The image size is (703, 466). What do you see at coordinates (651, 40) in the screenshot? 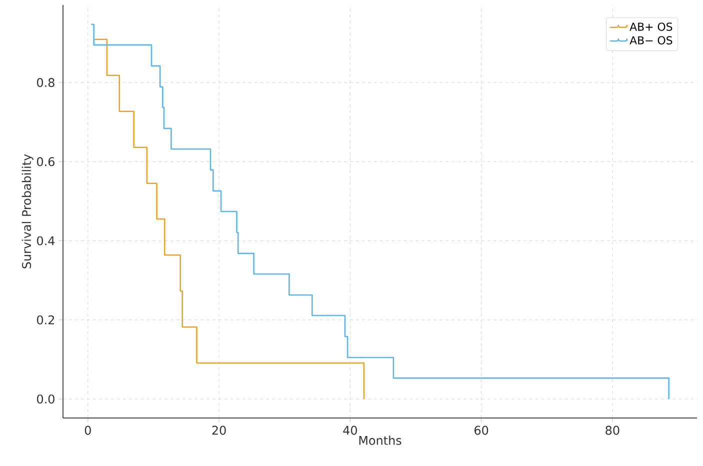
I see `legend-label: AB− OS` at bounding box center [651, 40].